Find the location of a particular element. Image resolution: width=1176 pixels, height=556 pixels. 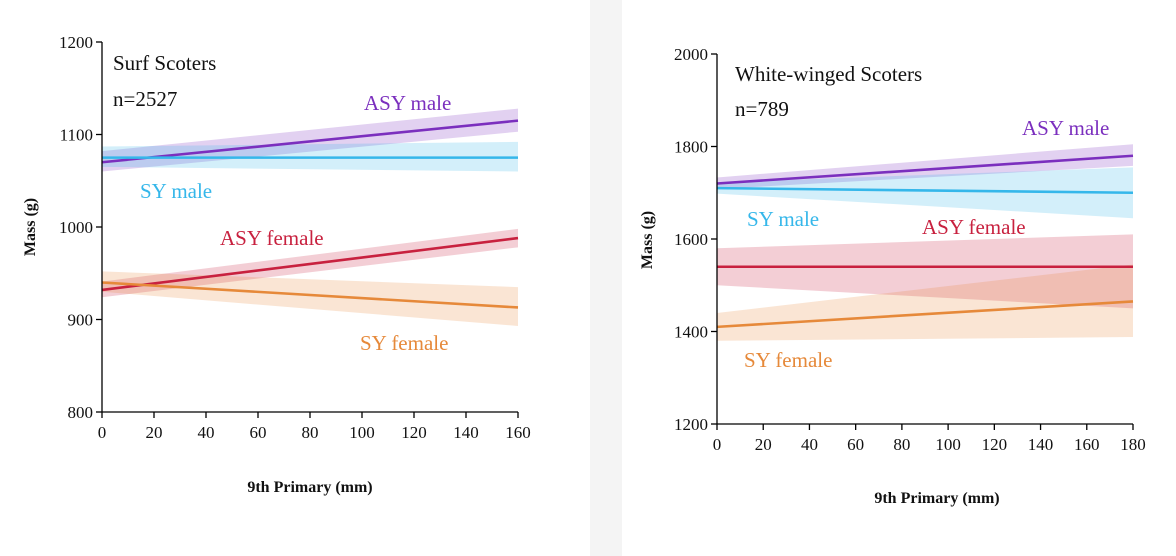

ci-band-sy-male is located at coordinates (925, 193).